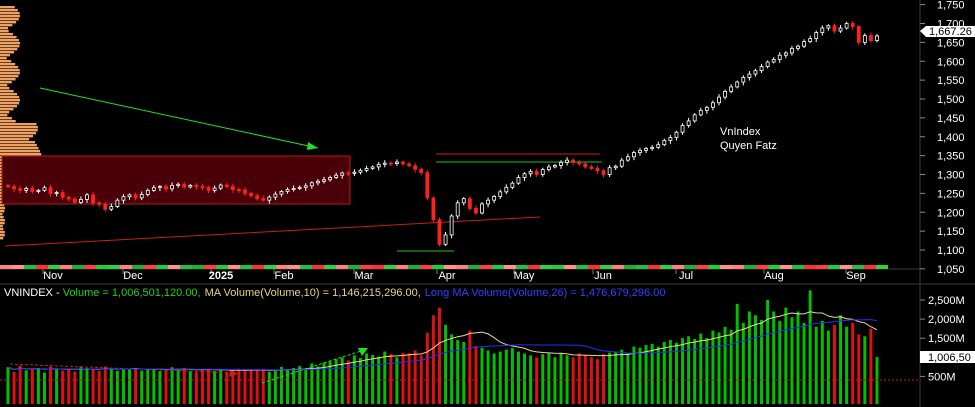 This screenshot has width=975, height=407. What do you see at coordinates (951, 138) in the screenshot?
I see `y-tick-label: 1,400` at bounding box center [951, 138].